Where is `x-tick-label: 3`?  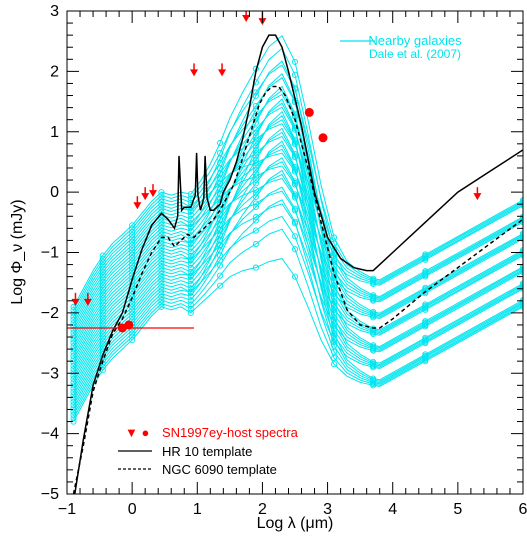 x-tick-label: 3 is located at coordinates (327, 509).